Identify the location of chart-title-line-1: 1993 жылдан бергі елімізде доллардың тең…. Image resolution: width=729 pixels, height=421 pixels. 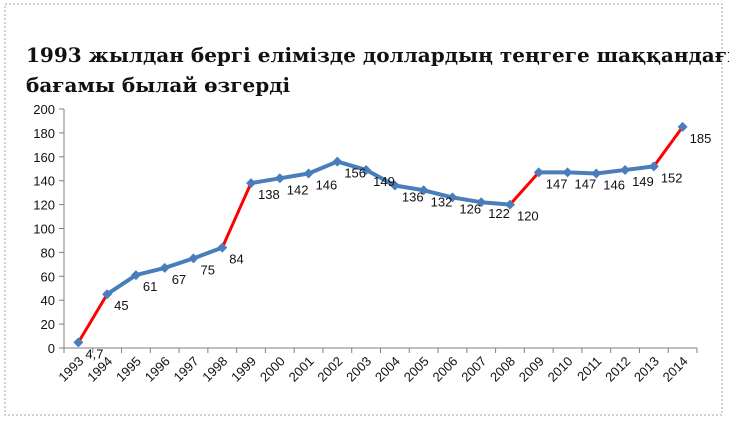
(377, 55).